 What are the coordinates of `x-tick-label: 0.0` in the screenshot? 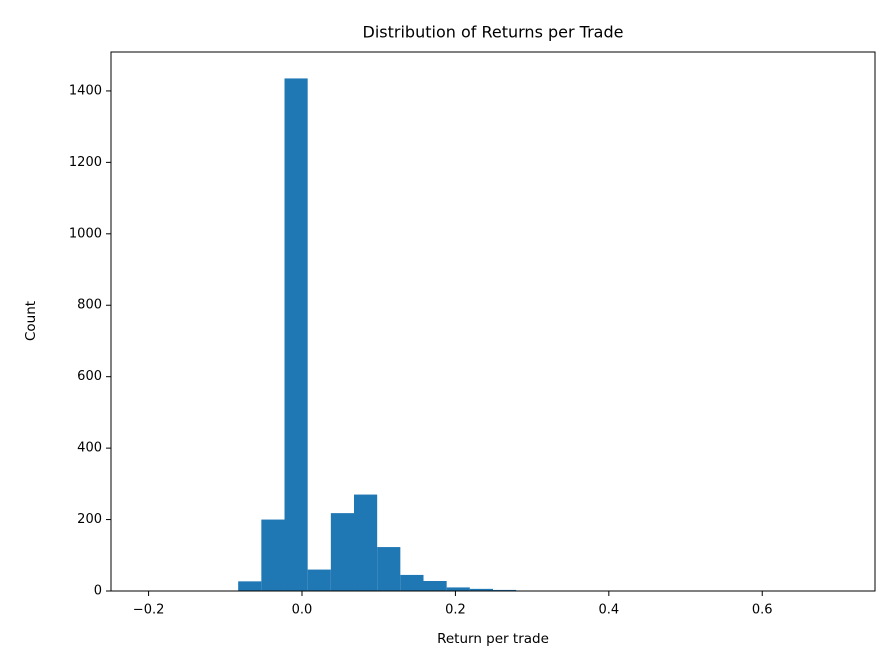 It's located at (302, 610).